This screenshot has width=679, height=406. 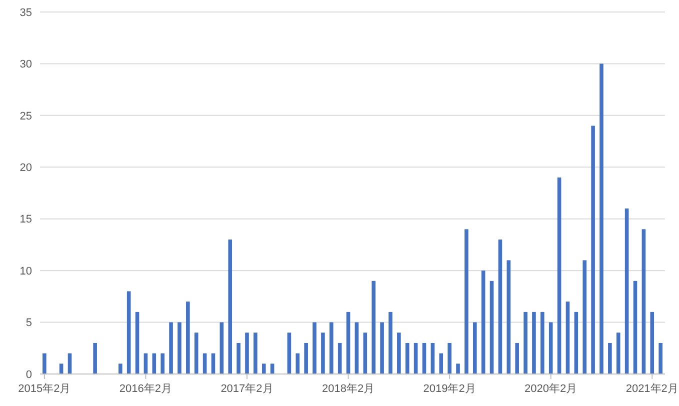 What do you see at coordinates (145, 389) in the screenshot?
I see `x-tick-label: 2016年2月` at bounding box center [145, 389].